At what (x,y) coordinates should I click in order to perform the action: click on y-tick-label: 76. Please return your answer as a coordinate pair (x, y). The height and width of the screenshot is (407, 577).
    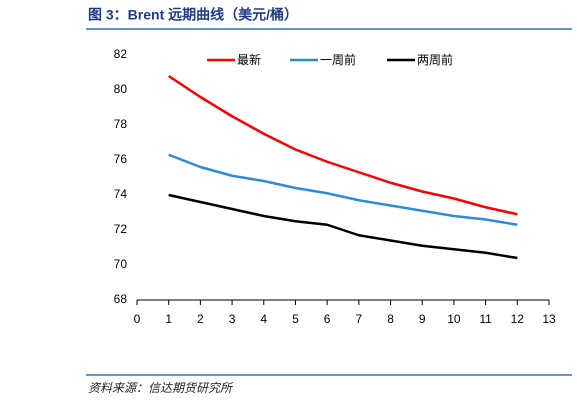
    Looking at the image, I should click on (121, 159).